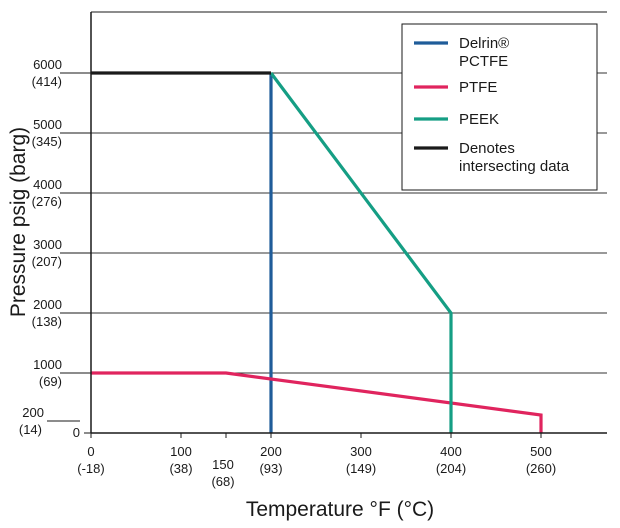 The width and height of the screenshot is (620, 528). What do you see at coordinates (47, 244) in the screenshot?
I see `y-tick-label: 3000` at bounding box center [47, 244].